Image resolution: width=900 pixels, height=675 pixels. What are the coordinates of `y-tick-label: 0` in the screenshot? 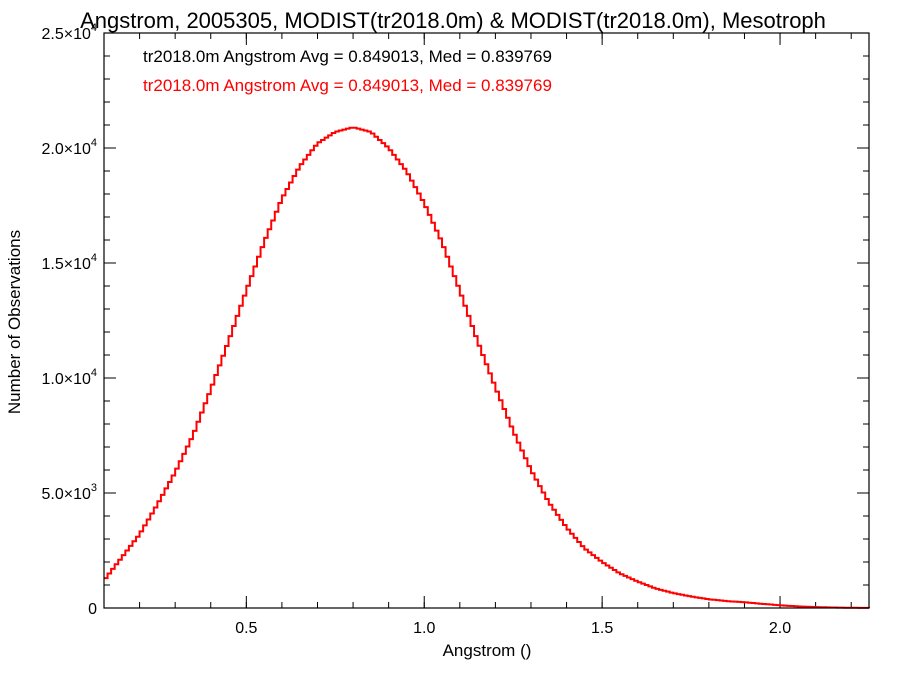 It's located at (92, 609).